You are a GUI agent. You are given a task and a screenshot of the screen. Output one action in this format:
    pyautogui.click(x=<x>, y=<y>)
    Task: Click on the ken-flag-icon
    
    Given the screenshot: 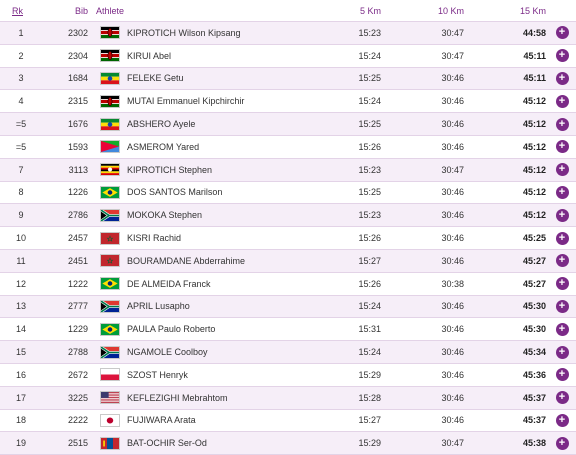 What is the action you would take?
    pyautogui.click(x=110, y=56)
    